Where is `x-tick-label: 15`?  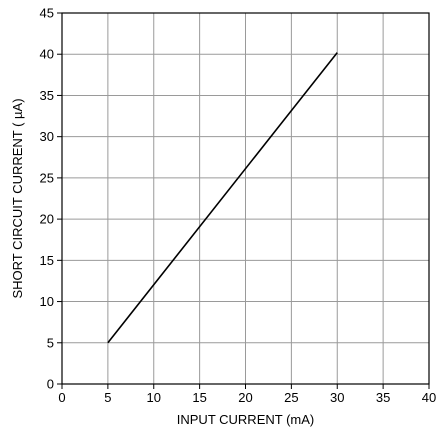 x-tick-label: 15 is located at coordinates (199, 397).